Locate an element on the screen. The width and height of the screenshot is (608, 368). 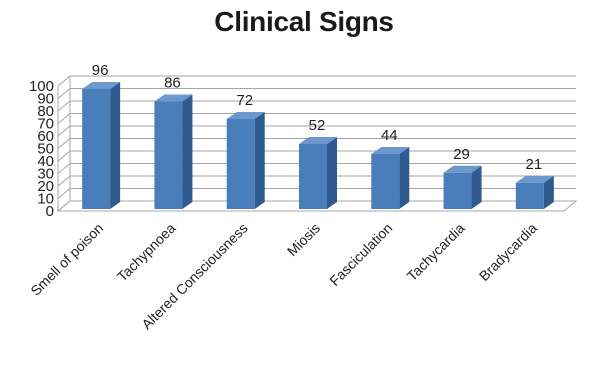
data-label: 52 is located at coordinates (317, 125).